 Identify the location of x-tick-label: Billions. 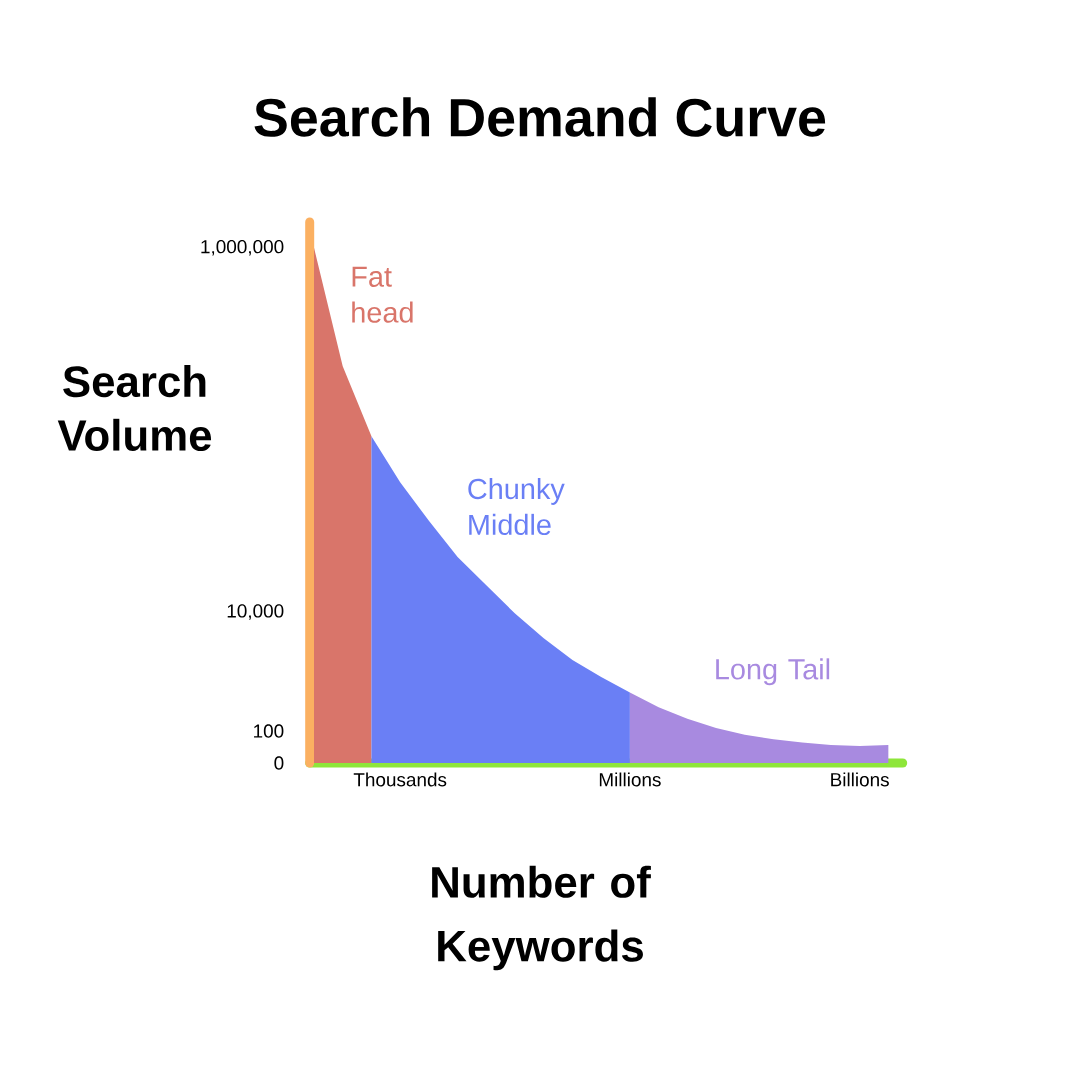
(860, 779).